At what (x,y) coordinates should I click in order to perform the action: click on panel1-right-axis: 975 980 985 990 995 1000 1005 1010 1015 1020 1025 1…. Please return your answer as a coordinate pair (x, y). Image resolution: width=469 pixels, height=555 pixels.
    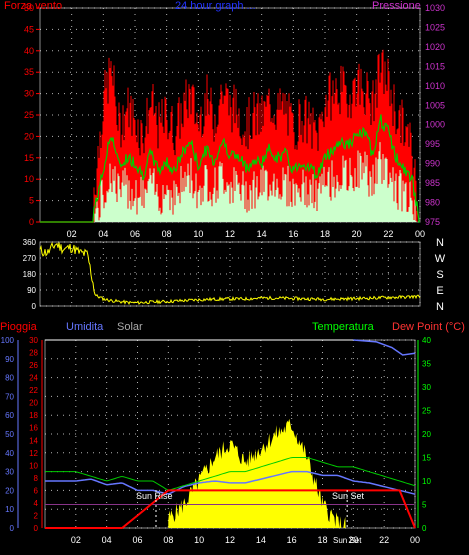
    Looking at the image, I should click on (435, 115).